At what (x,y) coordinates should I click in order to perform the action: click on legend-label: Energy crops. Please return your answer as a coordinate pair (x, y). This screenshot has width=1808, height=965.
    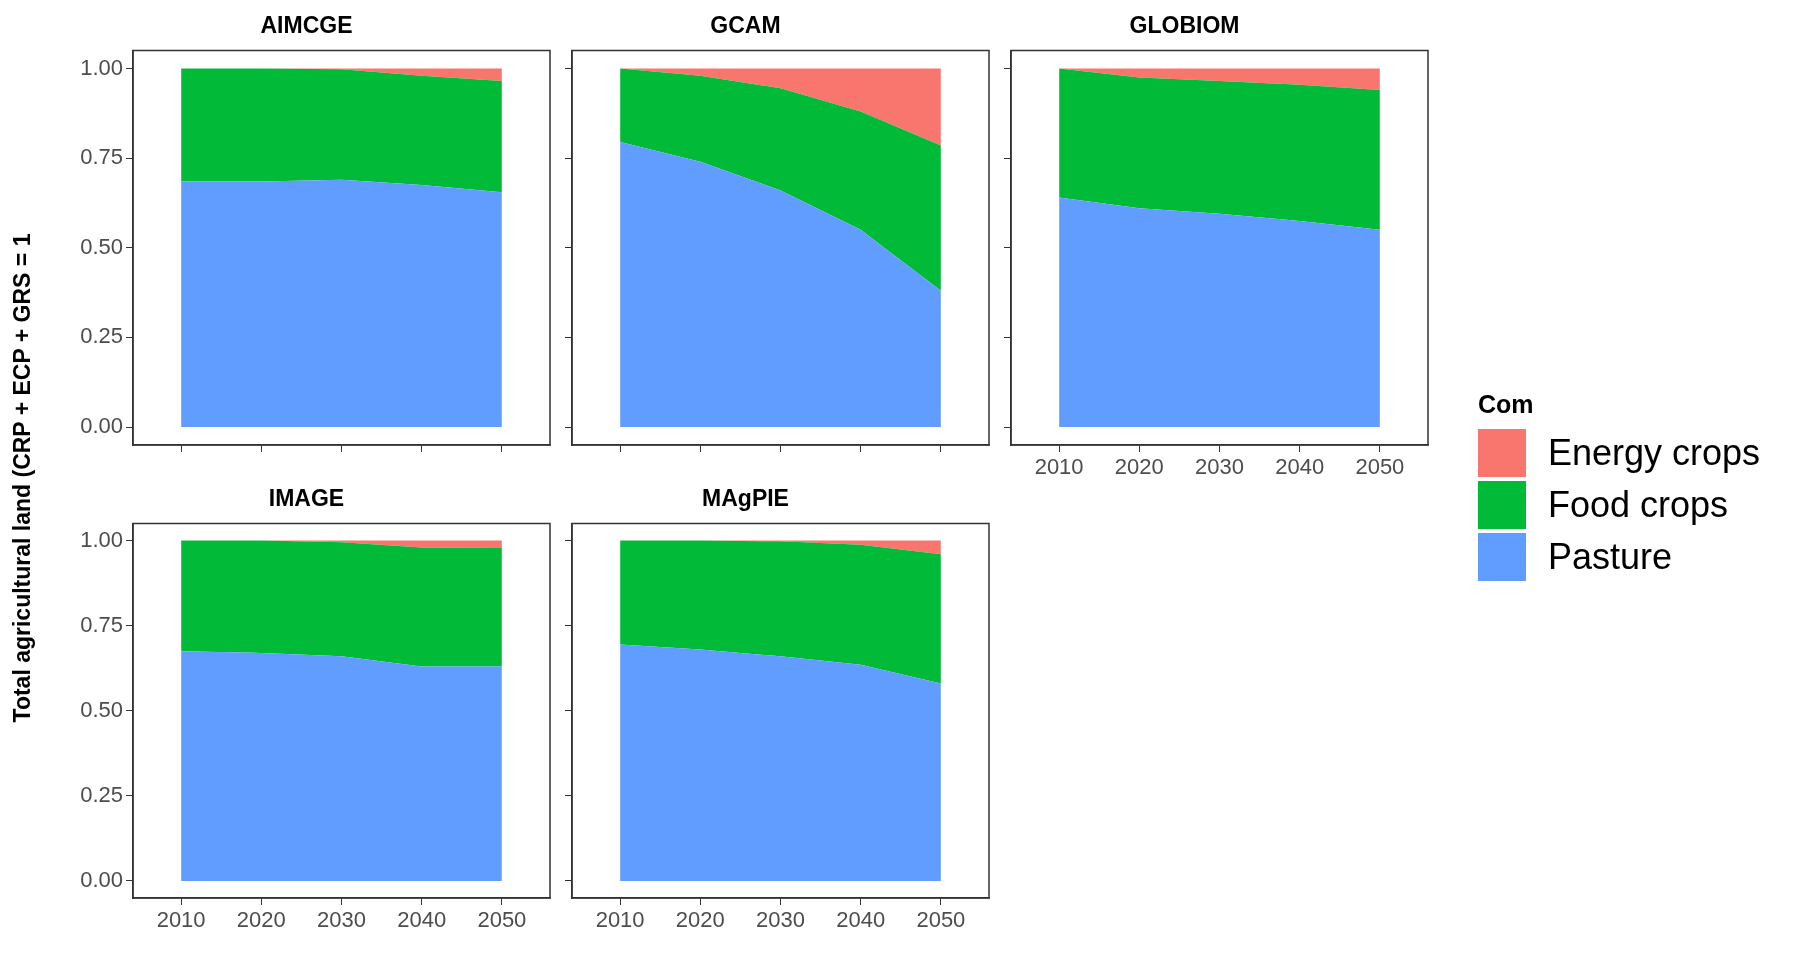
    Looking at the image, I should click on (1654, 453).